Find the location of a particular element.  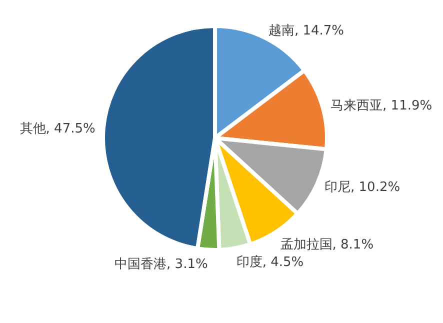

slice-label: 越南, 14.7% is located at coordinates (306, 31).